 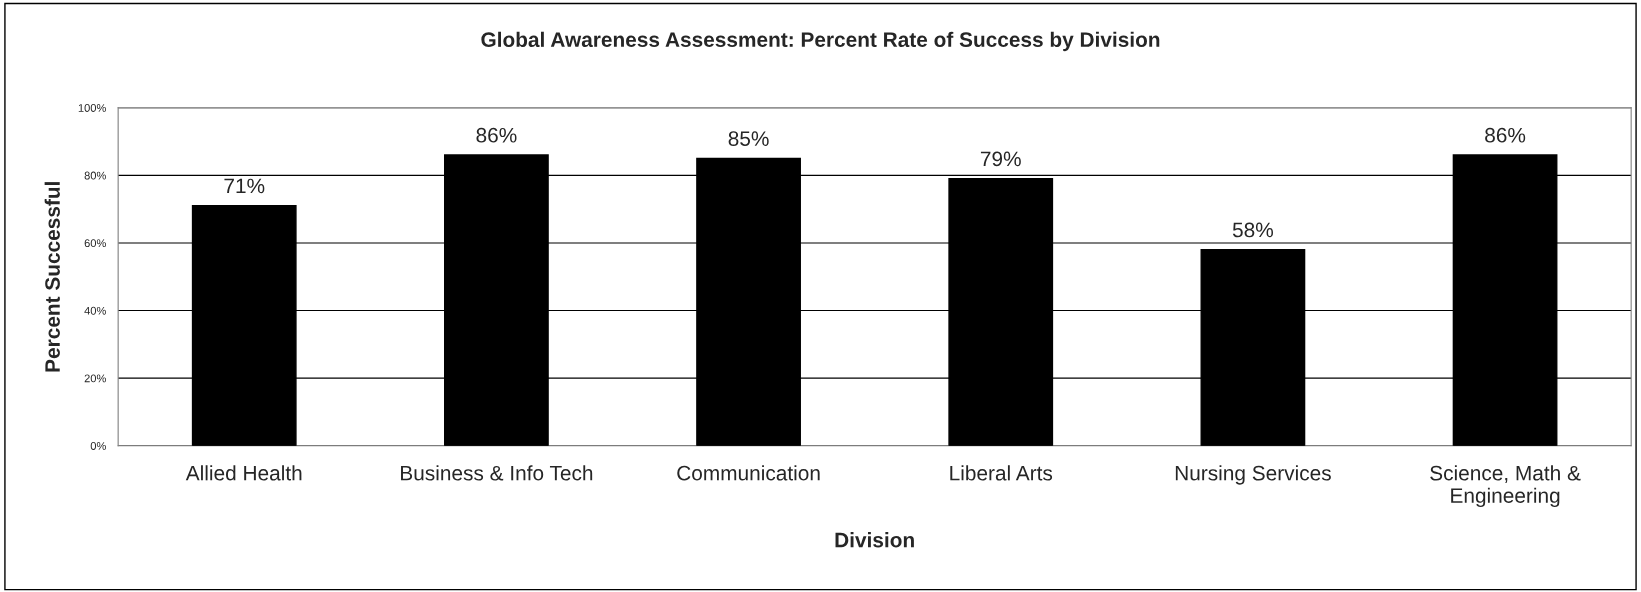 What do you see at coordinates (748, 138) in the screenshot?
I see `data-label: 85%` at bounding box center [748, 138].